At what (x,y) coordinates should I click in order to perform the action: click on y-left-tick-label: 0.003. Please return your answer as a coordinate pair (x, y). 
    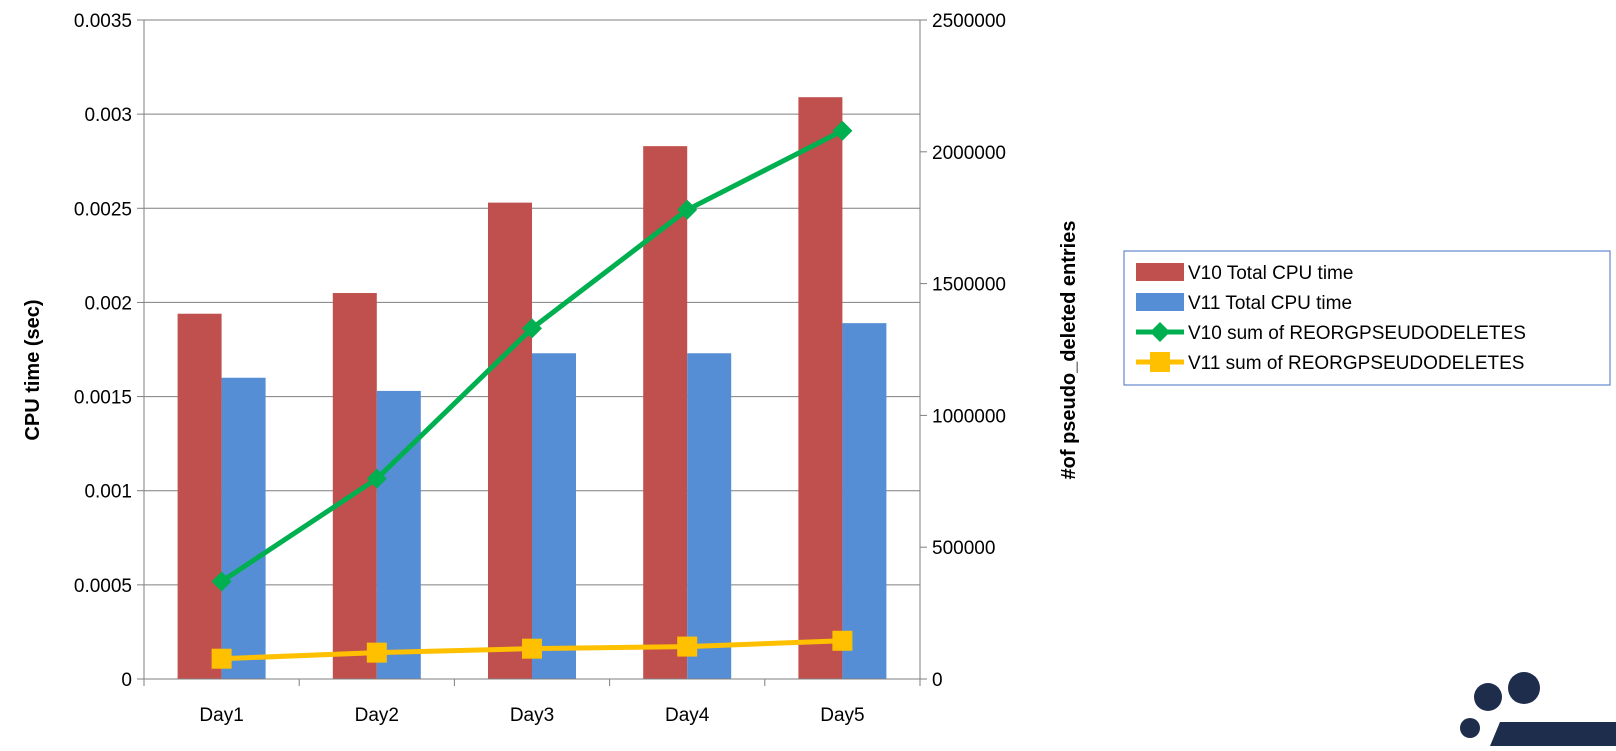
    Looking at the image, I should click on (108, 115).